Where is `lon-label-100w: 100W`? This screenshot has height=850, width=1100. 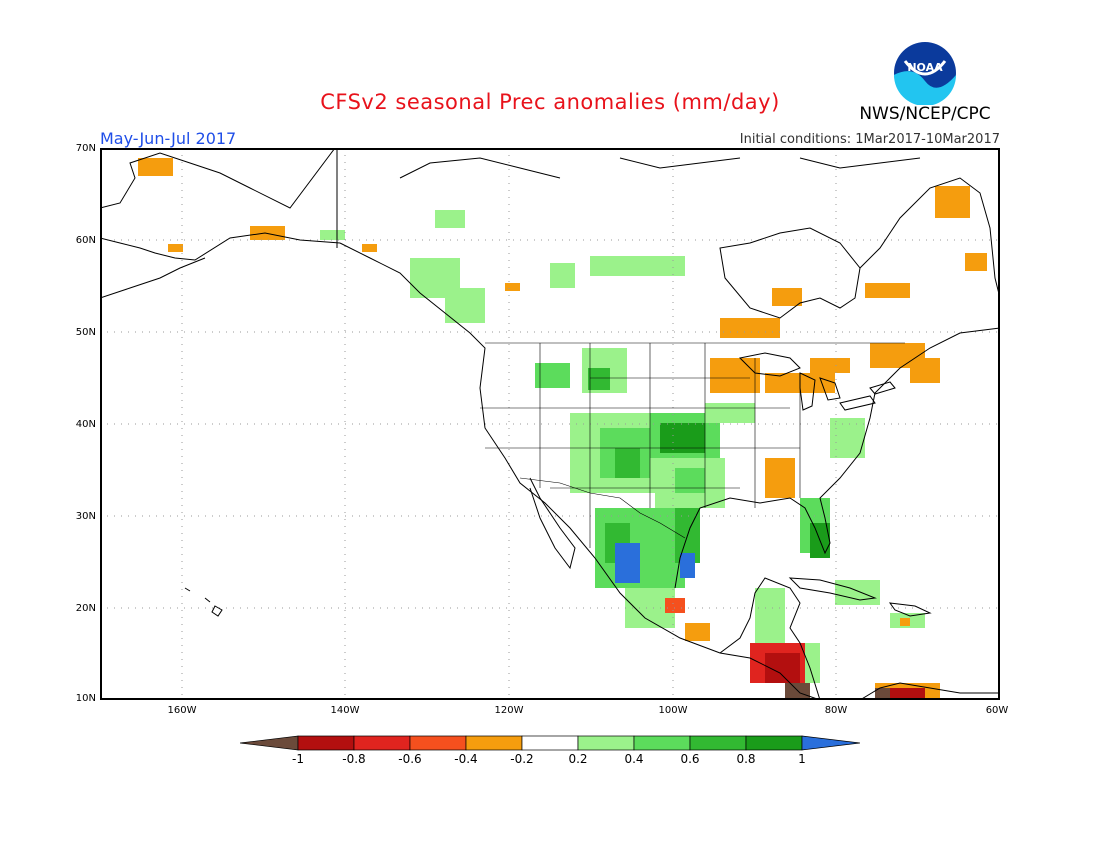
lon-label-100w: 100W is located at coordinates (673, 710).